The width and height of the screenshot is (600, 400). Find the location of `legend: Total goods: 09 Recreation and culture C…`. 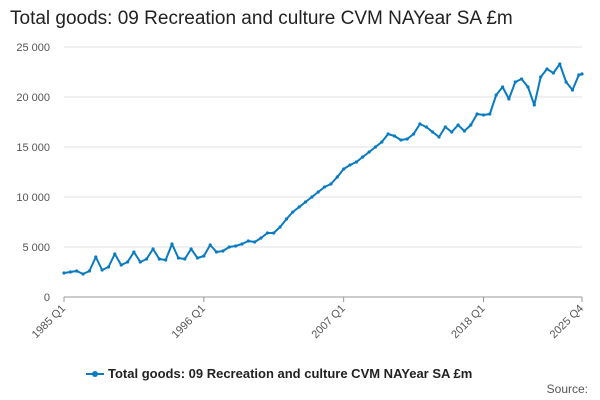

legend: Total goods: 09 Recreation and culture C… is located at coordinates (279, 373).